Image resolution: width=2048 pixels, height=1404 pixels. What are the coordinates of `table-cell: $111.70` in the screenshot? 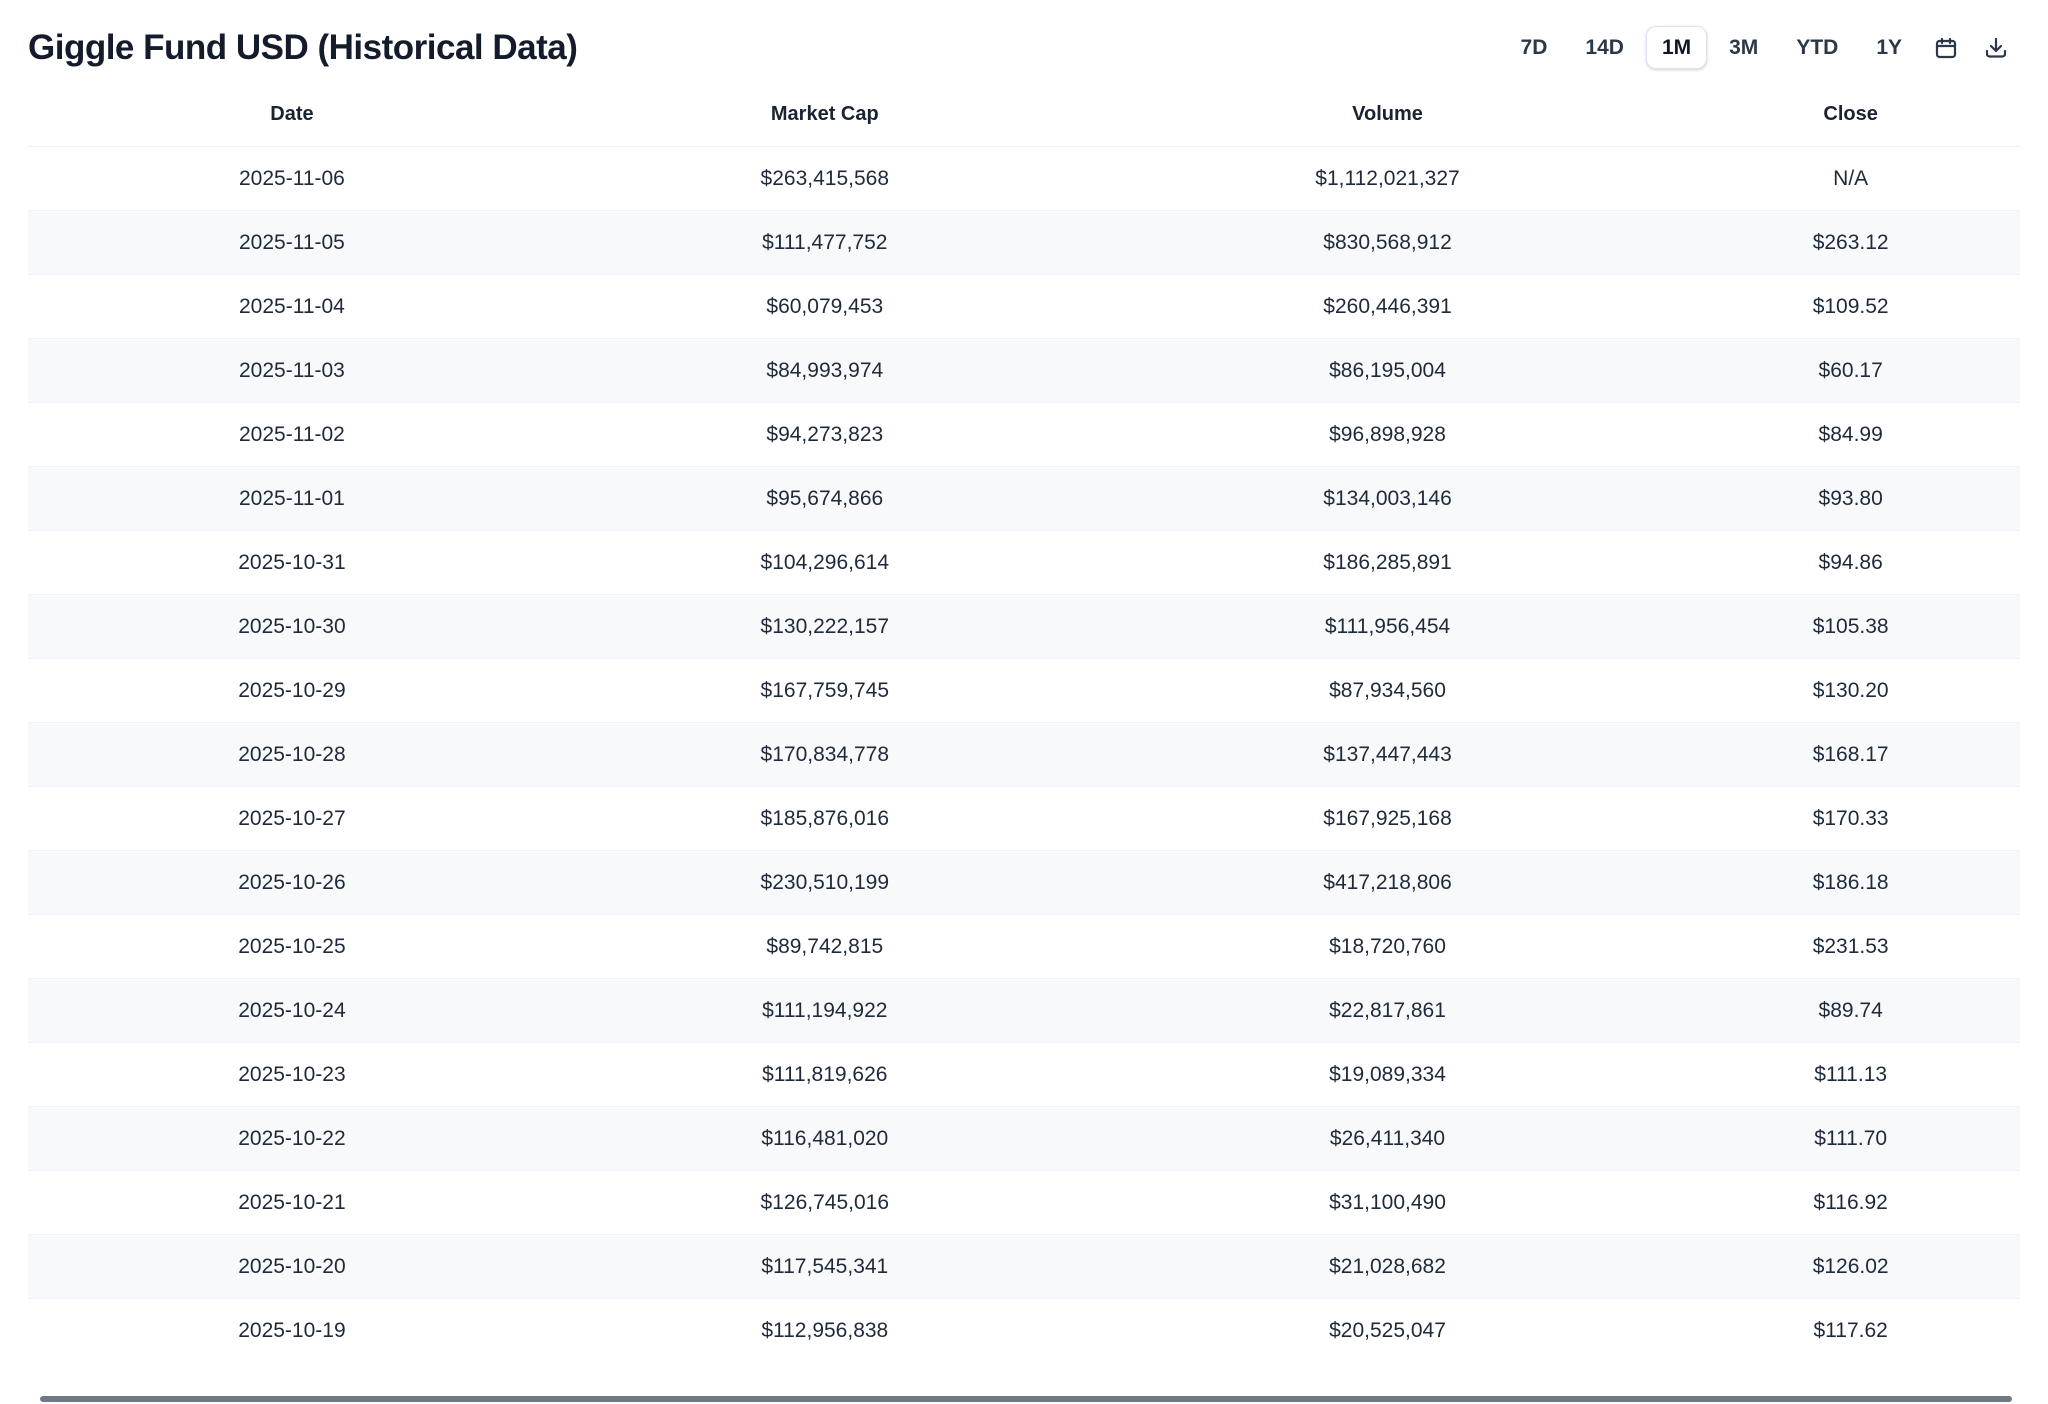 It's located at (1851, 1138).